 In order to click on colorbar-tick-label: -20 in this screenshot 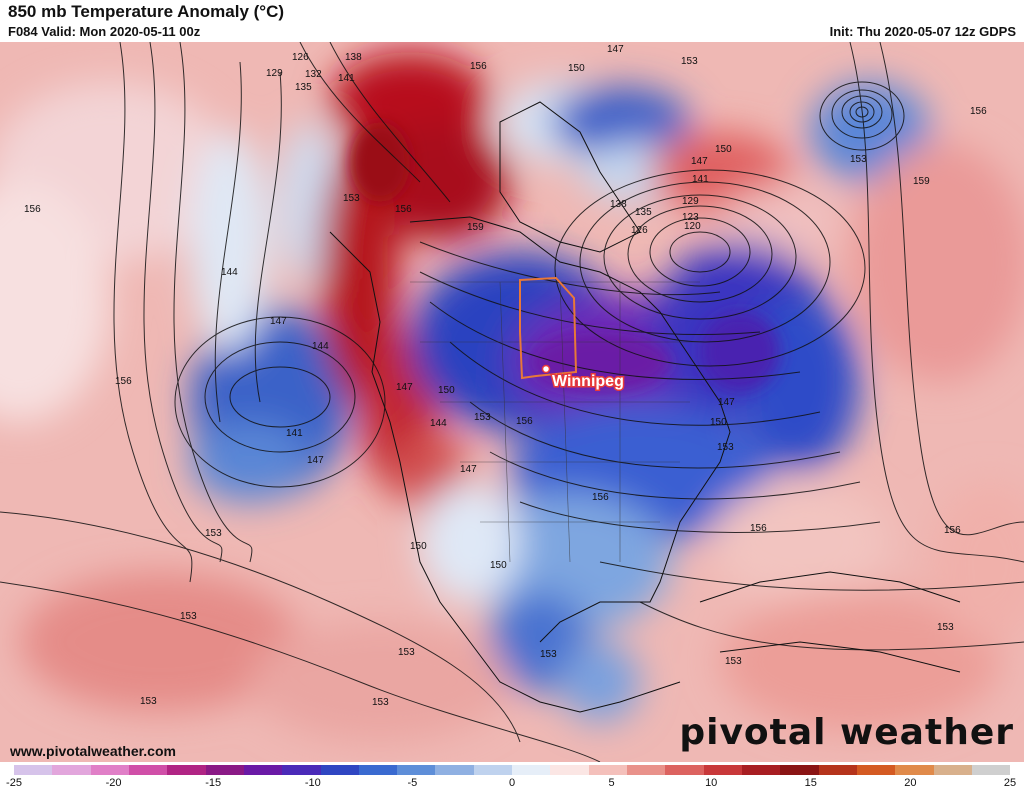, I will do `click(113, 783)`.